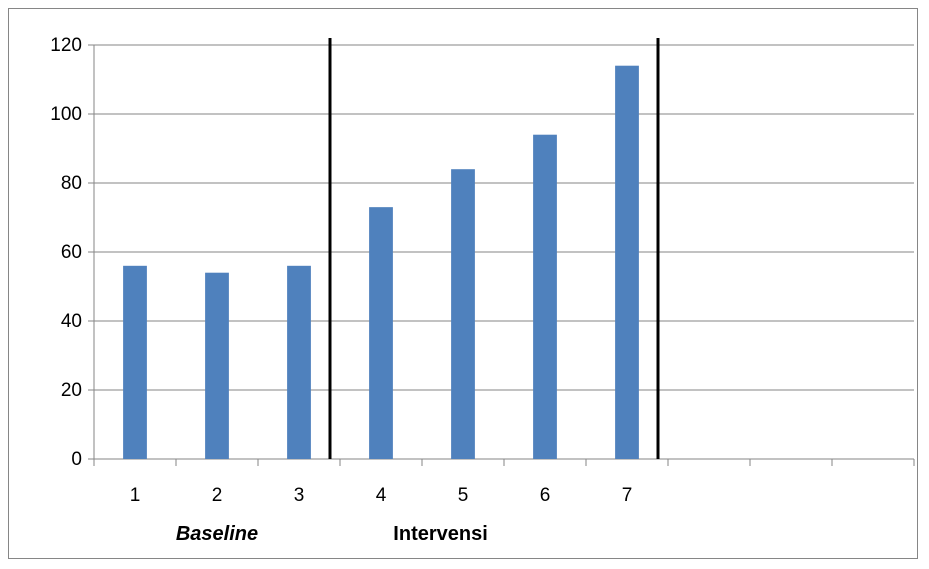  I want to click on y-tick-label-0: 0, so click(76, 459).